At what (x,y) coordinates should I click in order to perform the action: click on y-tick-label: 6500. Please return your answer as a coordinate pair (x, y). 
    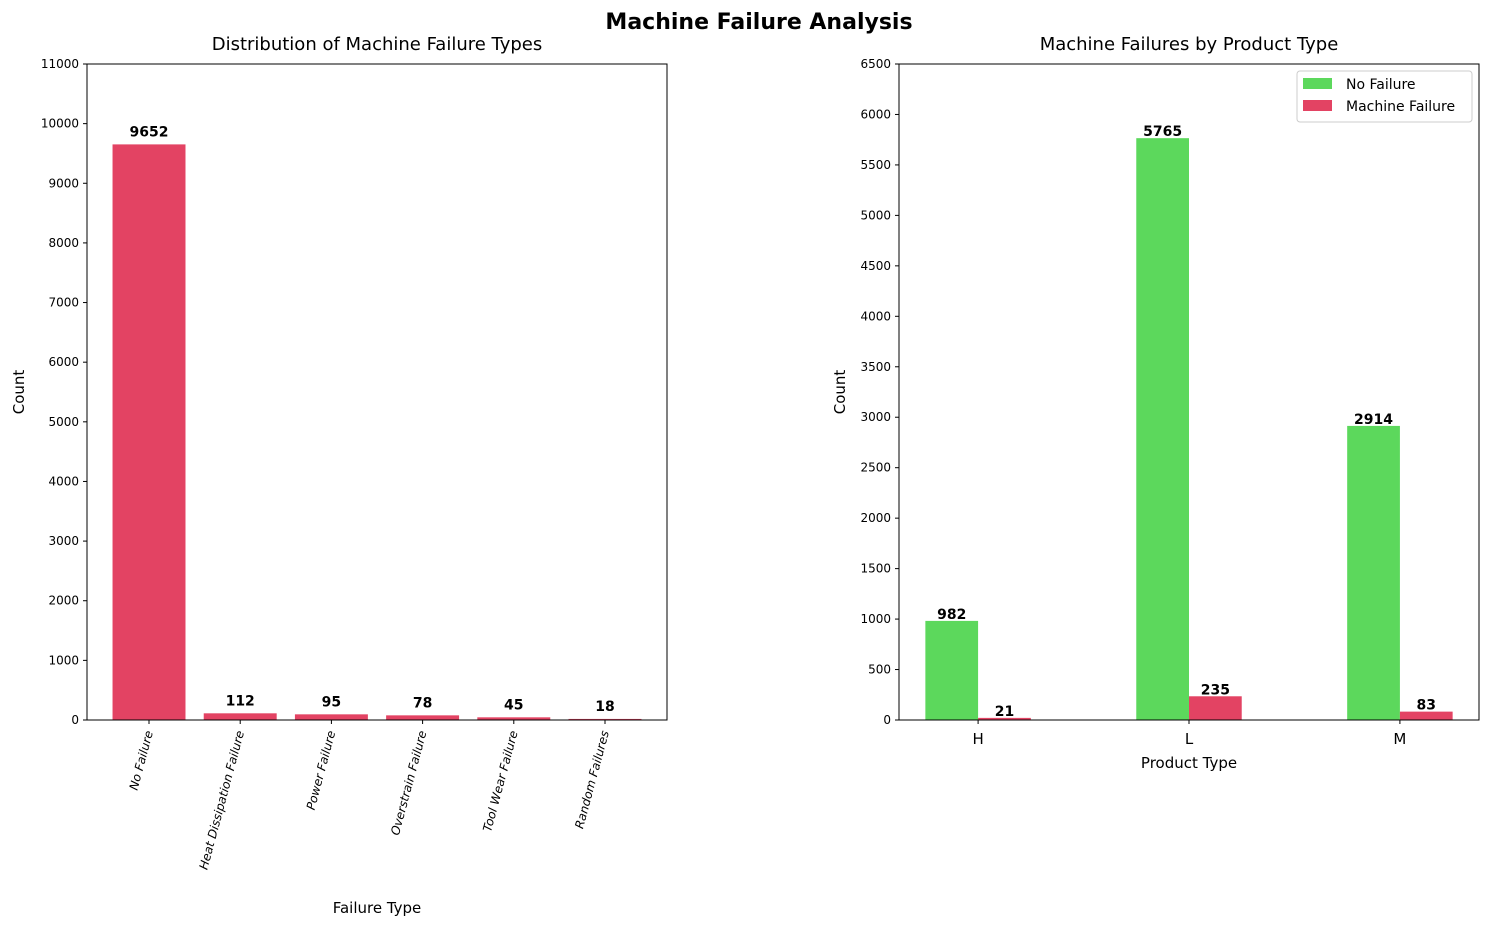
    Looking at the image, I should click on (875, 64).